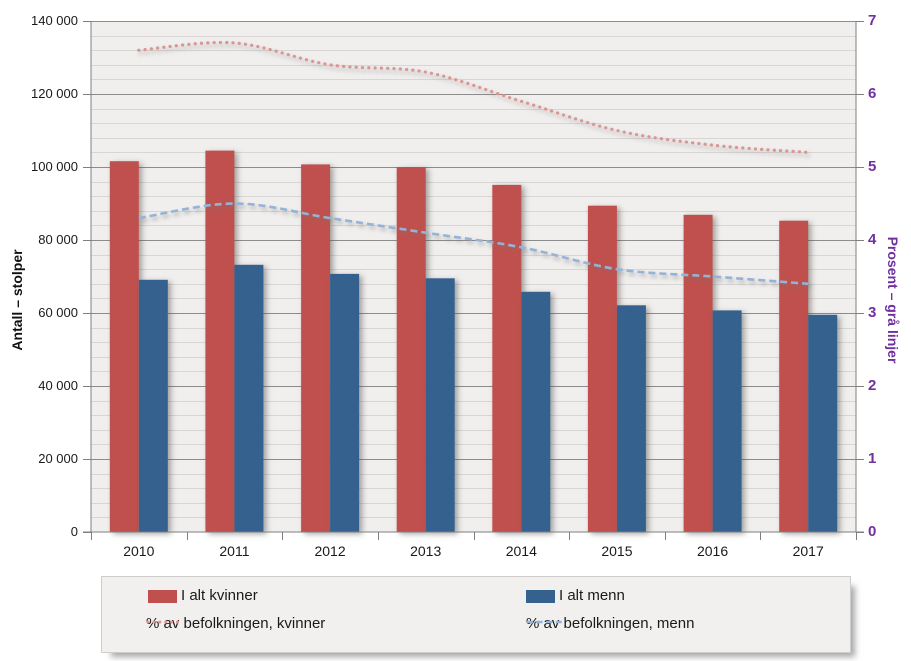  What do you see at coordinates (58, 312) in the screenshot?
I see `left-axis-tick-label: 60 000` at bounding box center [58, 312].